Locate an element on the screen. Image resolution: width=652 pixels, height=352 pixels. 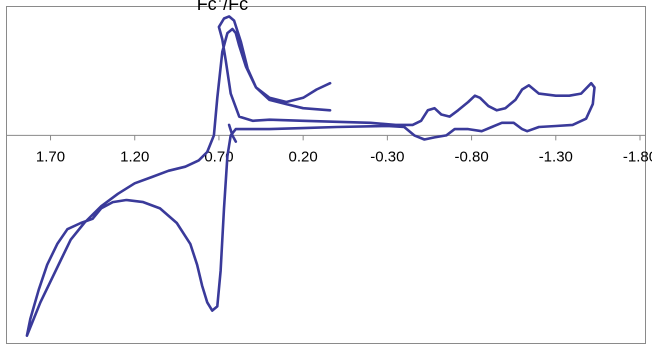
x-tick-label: 1.20 is located at coordinates (134, 156).